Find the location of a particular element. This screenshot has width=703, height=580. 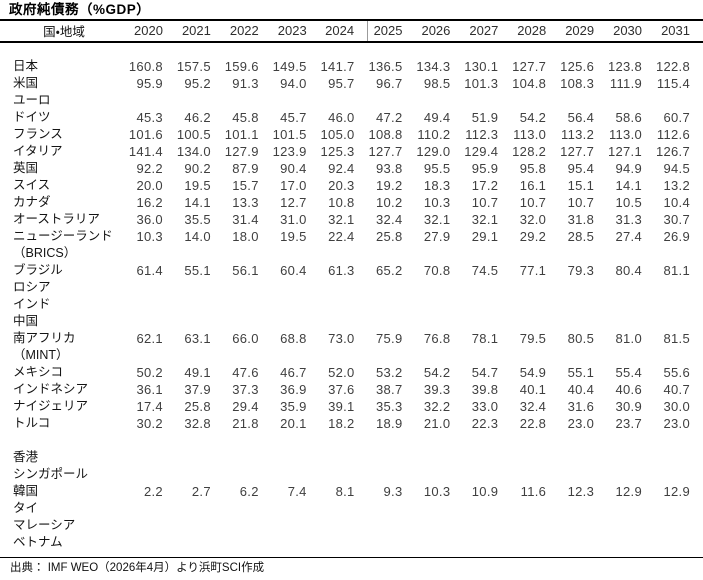

value-cell: 30.9 is located at coordinates (629, 406).